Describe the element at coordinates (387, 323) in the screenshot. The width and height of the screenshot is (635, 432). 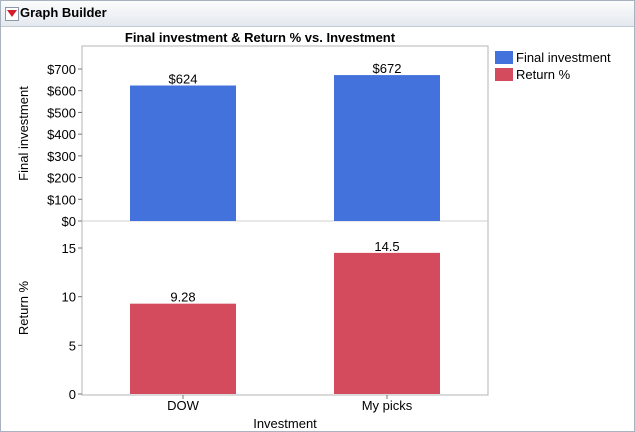
I see `bar-return-percent-my-picks` at that location.